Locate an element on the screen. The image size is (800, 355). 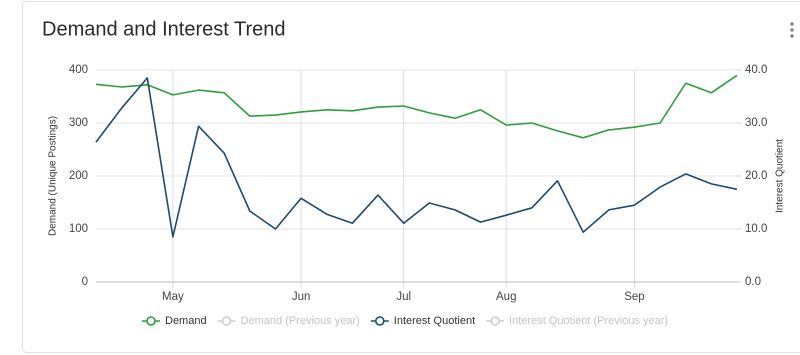
y2-tick-label: 0.0 is located at coordinates (753, 282).